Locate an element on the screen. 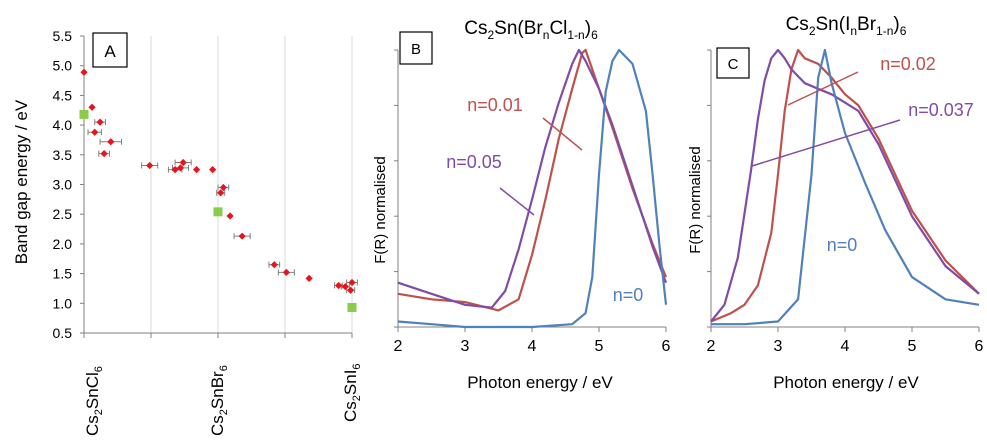  panel-a-y-tick-label: 5.5 is located at coordinates (63, 36).